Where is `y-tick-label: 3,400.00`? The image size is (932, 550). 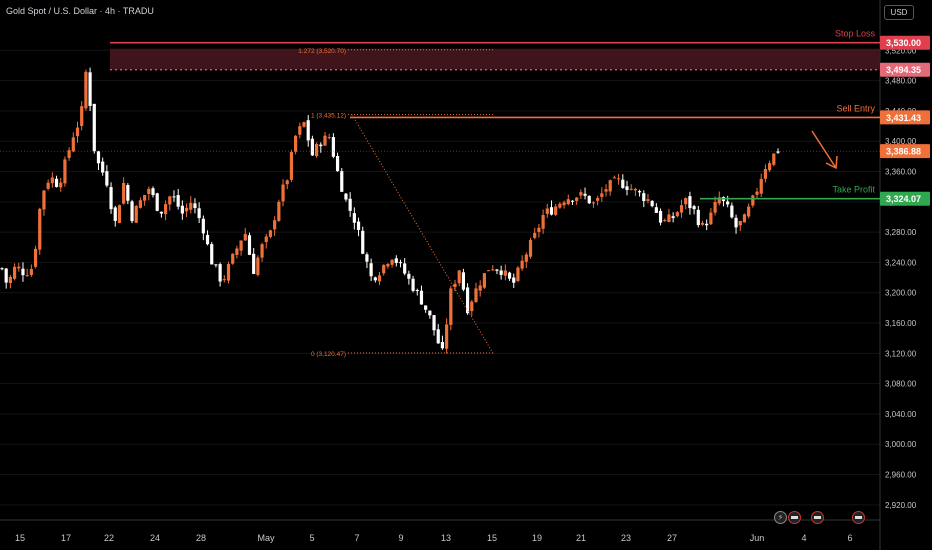 y-tick-label: 3,400.00 is located at coordinates (901, 141).